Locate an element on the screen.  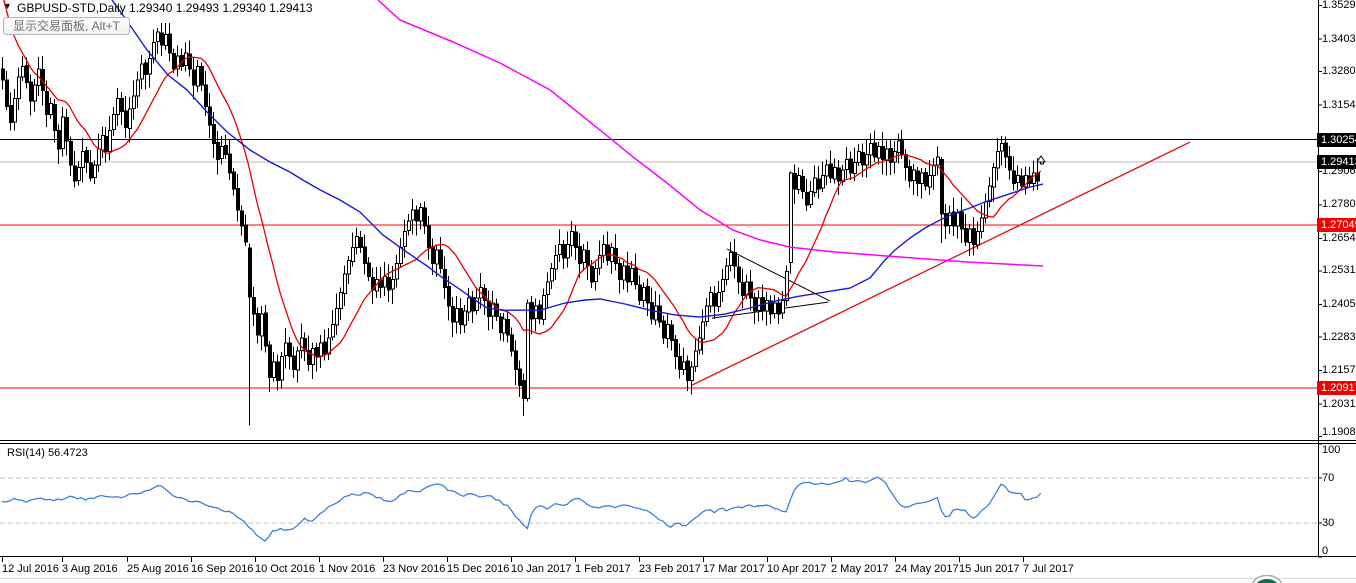
one-click-trading-arrow-icon: ▼ is located at coordinates (7, 6).